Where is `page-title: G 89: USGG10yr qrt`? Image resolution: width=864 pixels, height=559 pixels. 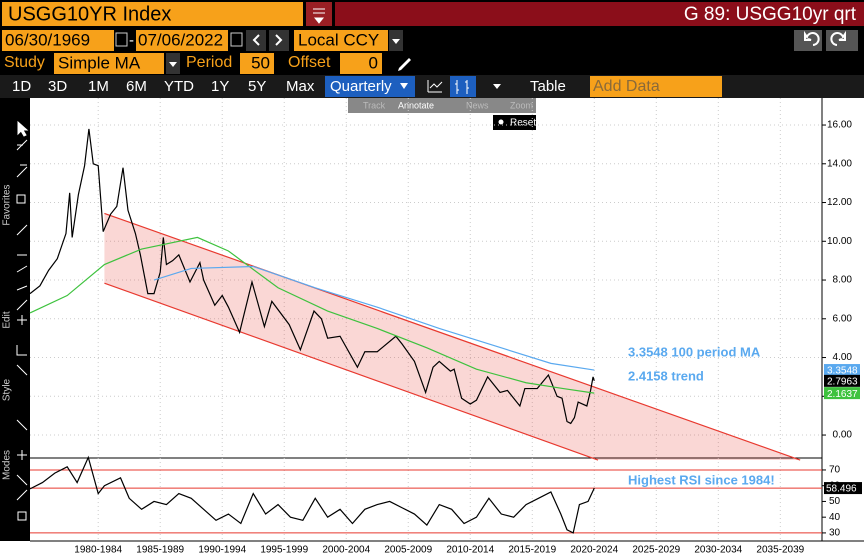
page-title: G 89: USGG10yr qrt is located at coordinates (770, 14).